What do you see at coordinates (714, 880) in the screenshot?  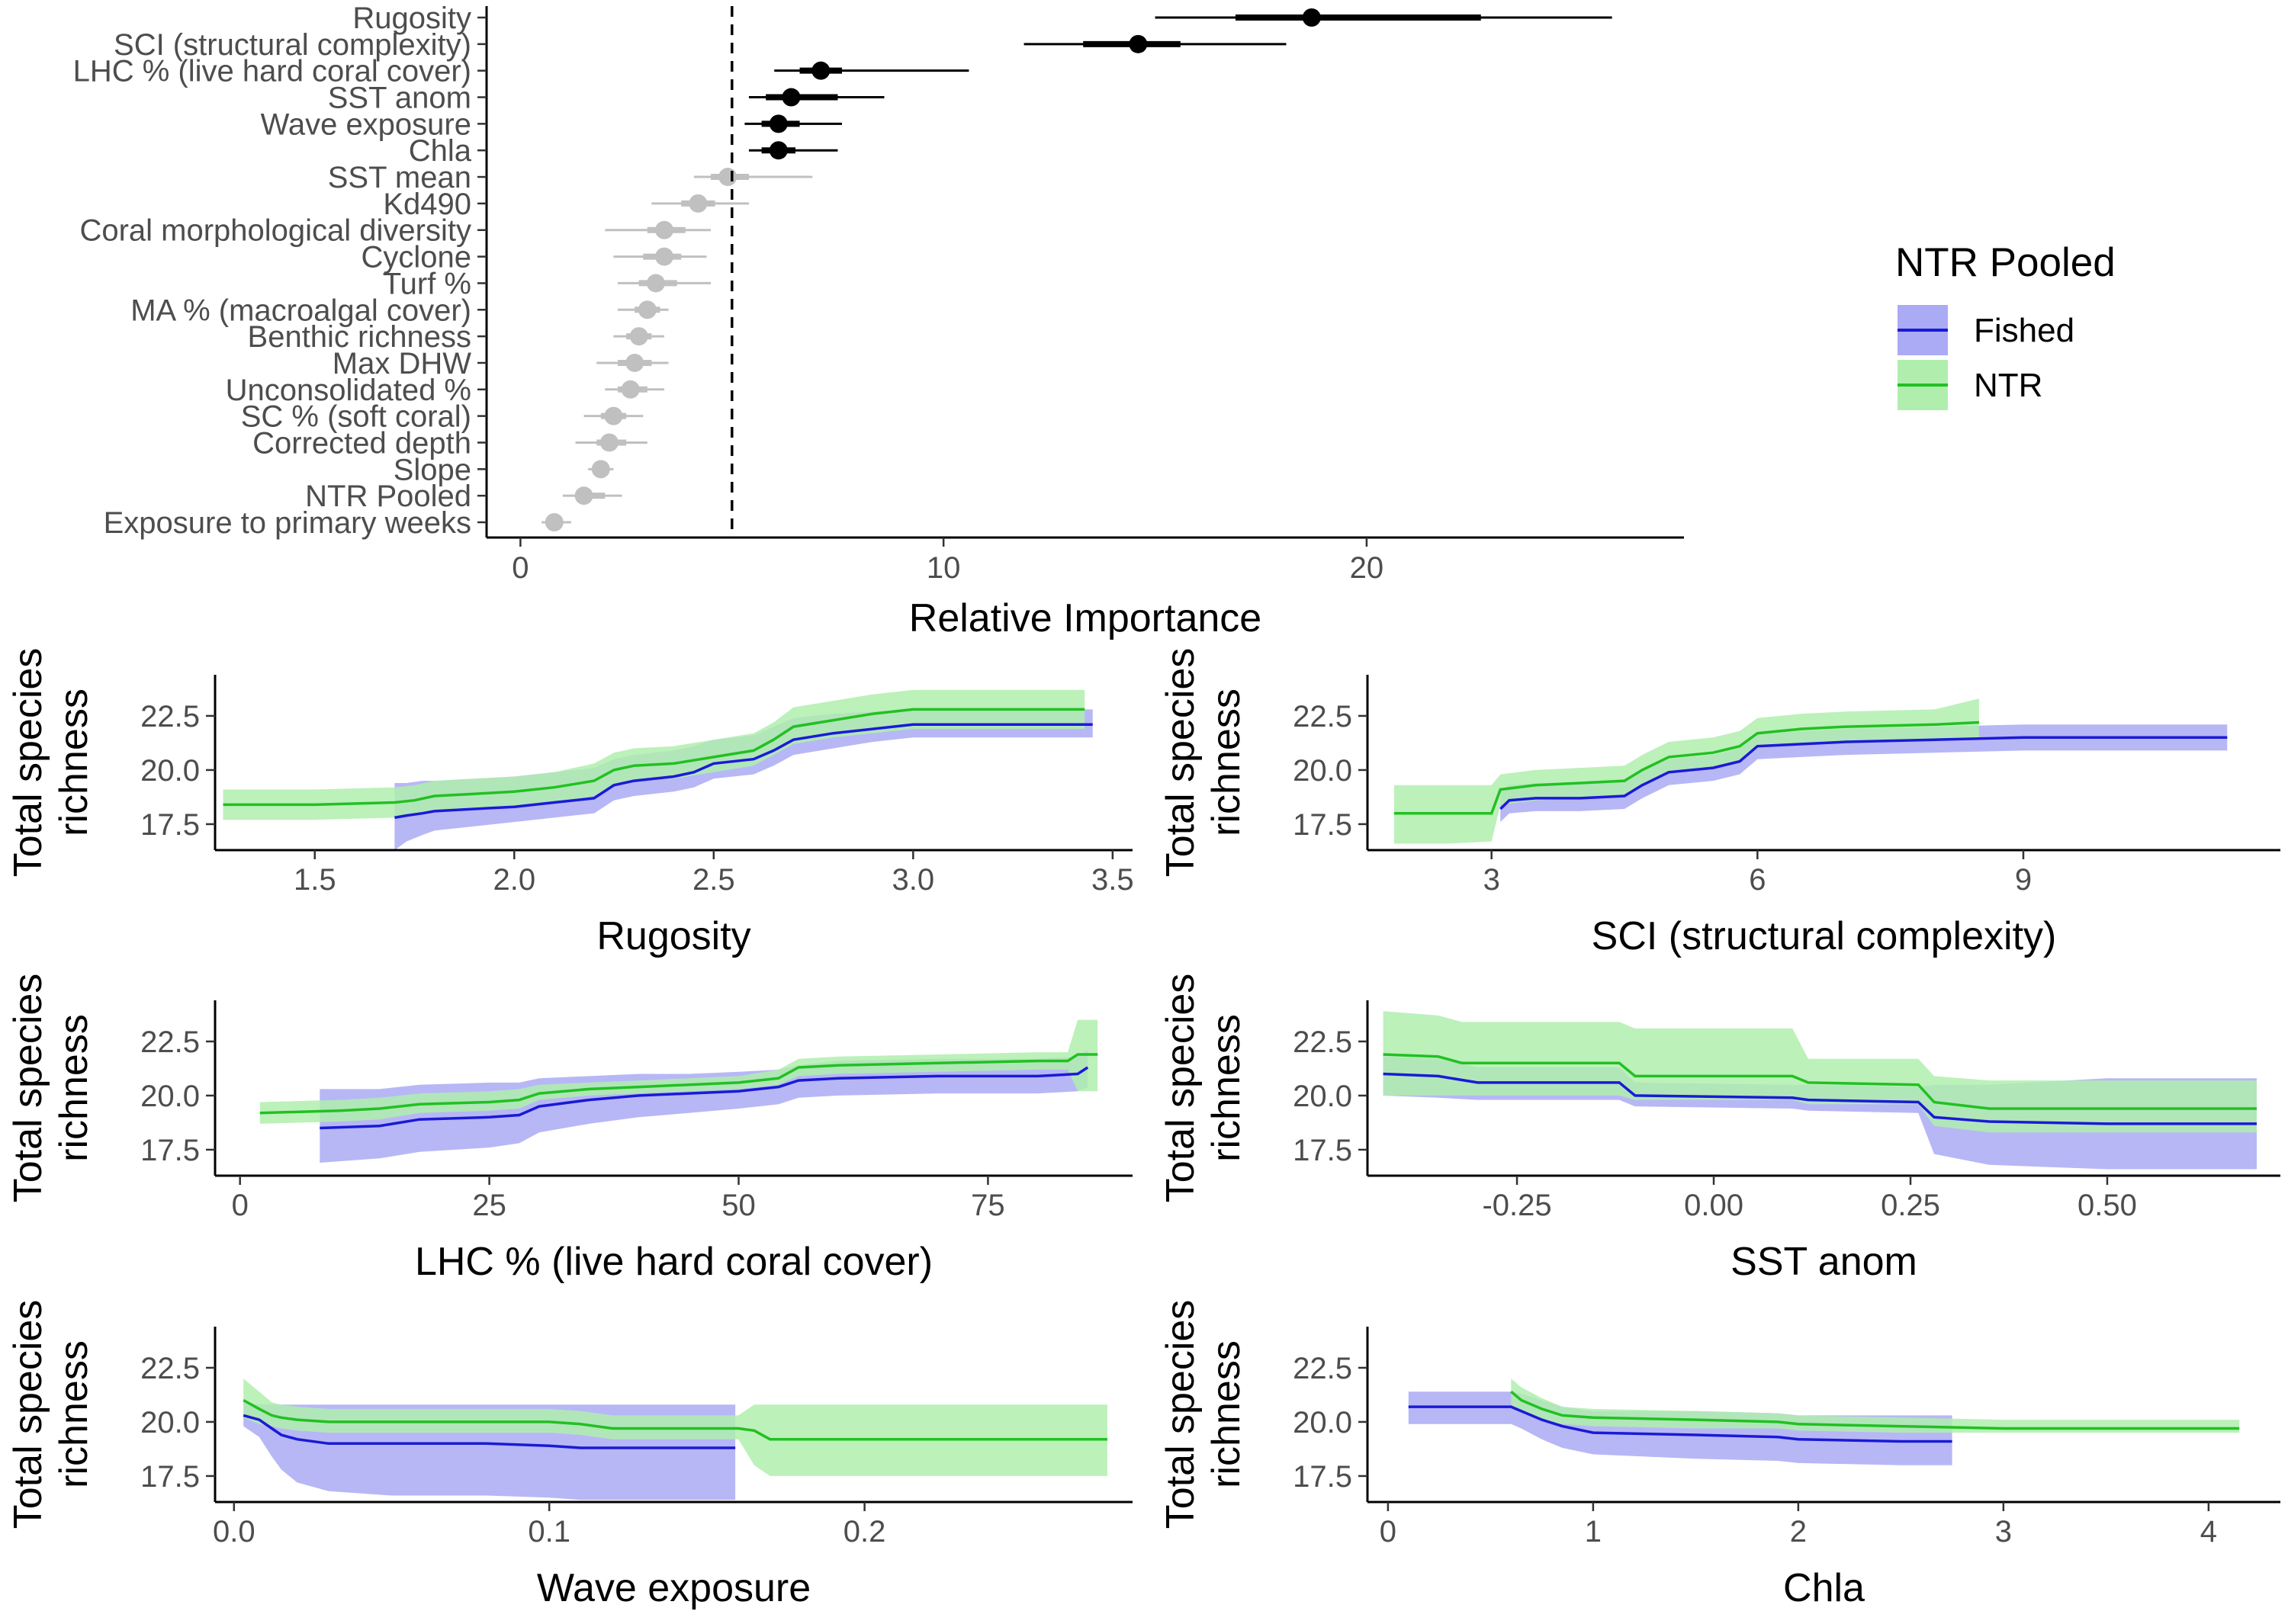 I see `x-tick-label: 2.5` at bounding box center [714, 880].